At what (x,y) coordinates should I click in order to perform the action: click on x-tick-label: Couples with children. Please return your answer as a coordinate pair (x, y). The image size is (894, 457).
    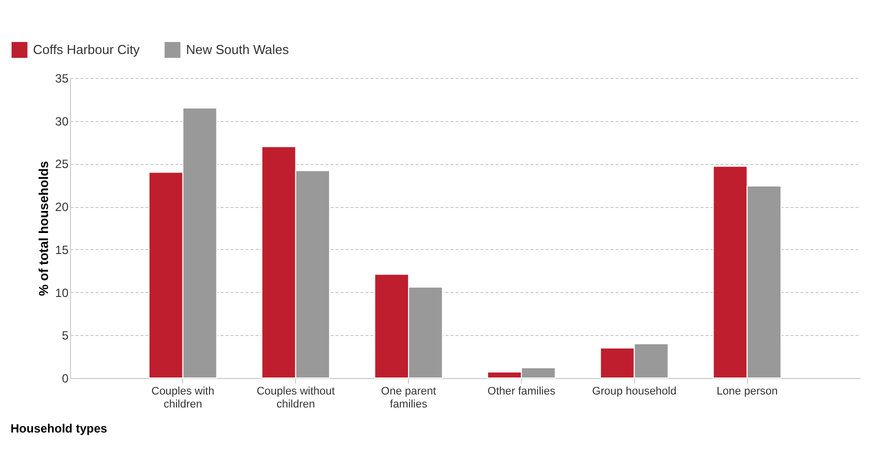
    Looking at the image, I should click on (182, 398).